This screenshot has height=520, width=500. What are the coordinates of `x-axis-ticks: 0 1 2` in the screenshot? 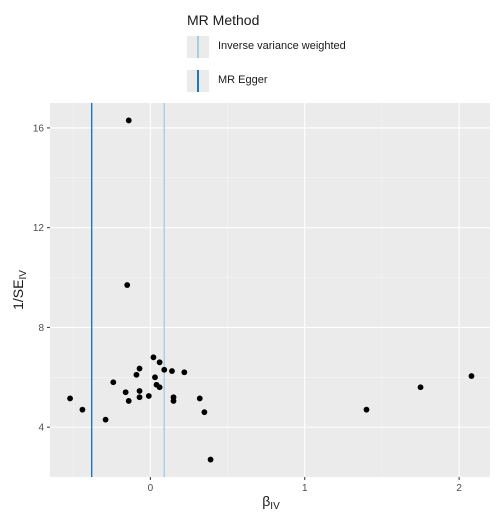 It's located at (305, 485).